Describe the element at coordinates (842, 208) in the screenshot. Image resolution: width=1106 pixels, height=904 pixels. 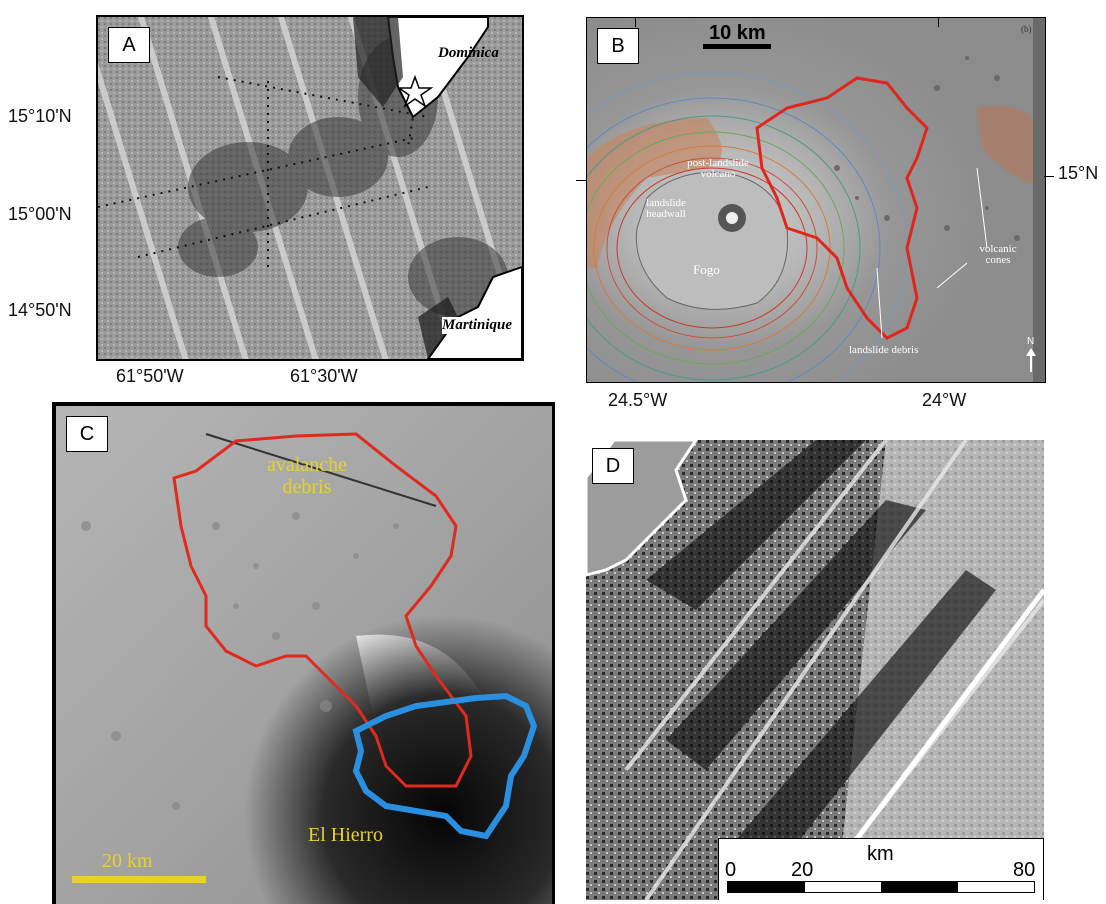
I see `landslide-debris-outline` at that location.